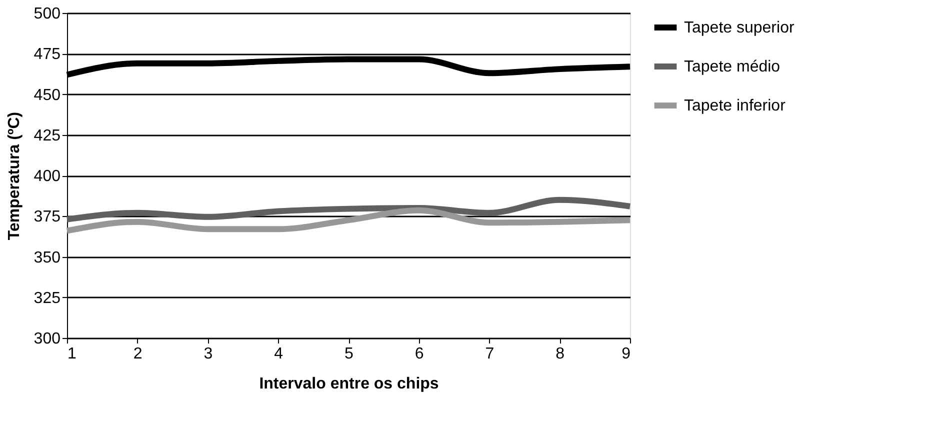 The image size is (938, 429). What do you see at coordinates (137, 354) in the screenshot?
I see `x-tick-label: 2` at bounding box center [137, 354].